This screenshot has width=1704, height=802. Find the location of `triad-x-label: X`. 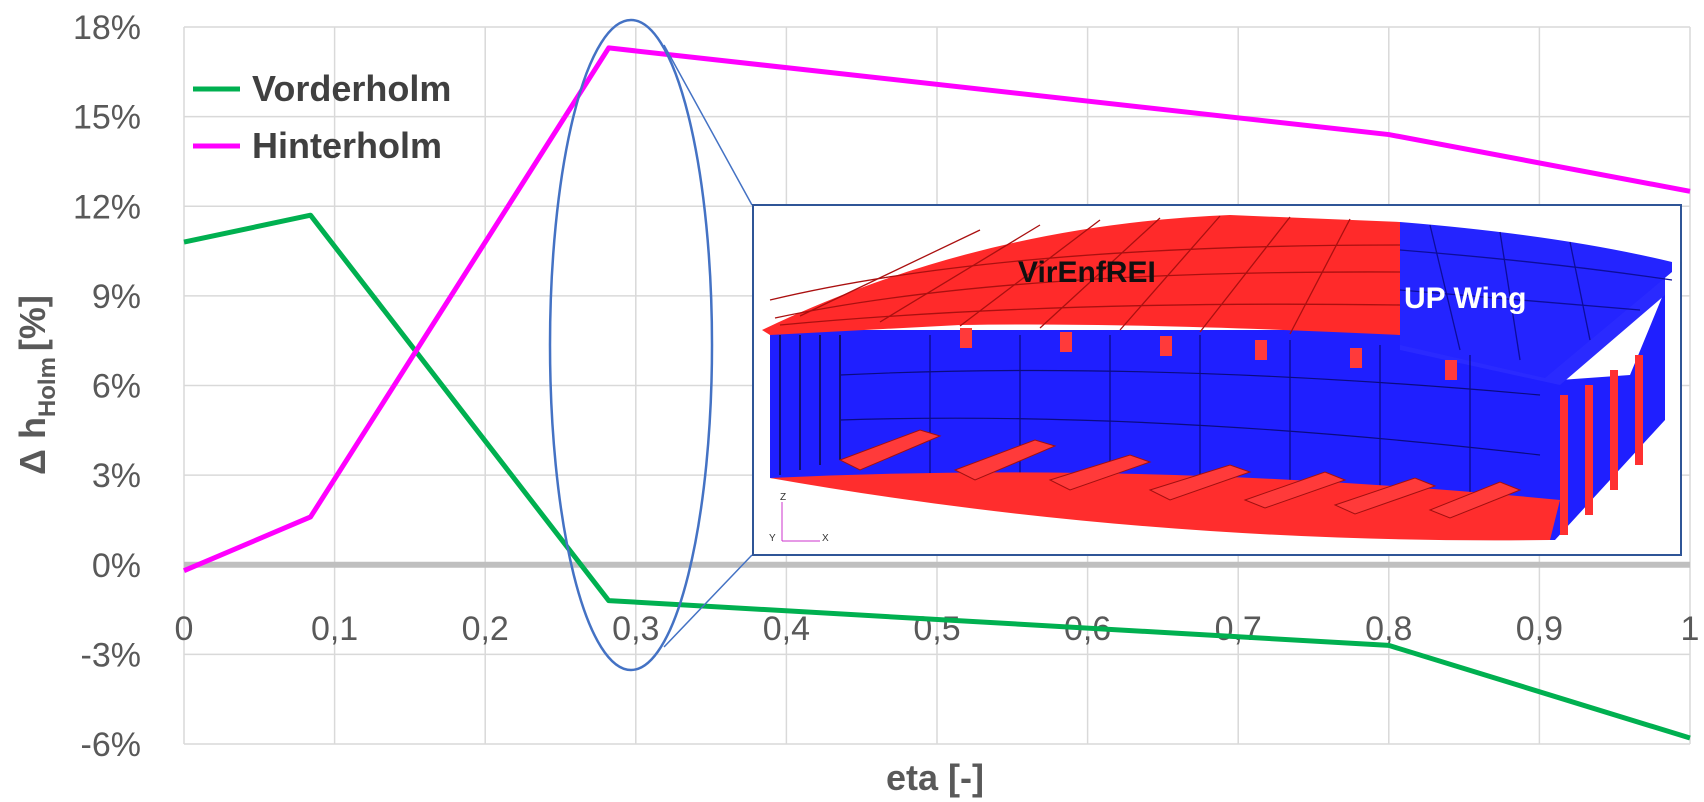

triad-x-label: X is located at coordinates (825, 538).